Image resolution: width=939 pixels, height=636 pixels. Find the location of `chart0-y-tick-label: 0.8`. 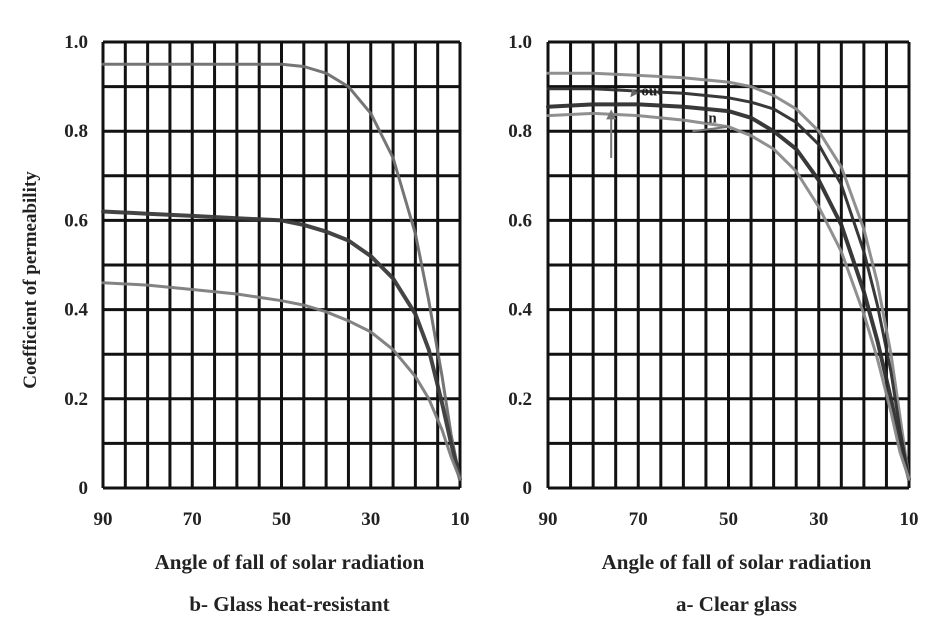

chart0-y-tick-label: 0.8 is located at coordinates (76, 131).